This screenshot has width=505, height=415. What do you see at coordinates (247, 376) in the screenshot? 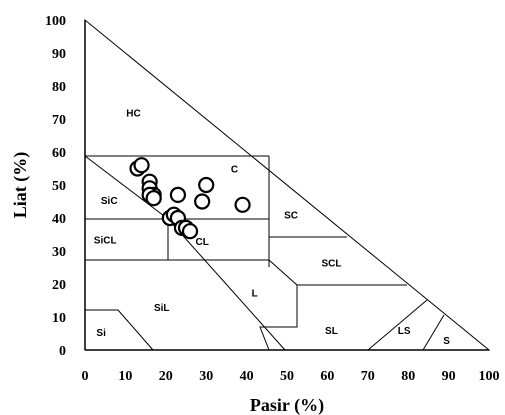
I see `x-tick-label: 40` at bounding box center [247, 376].